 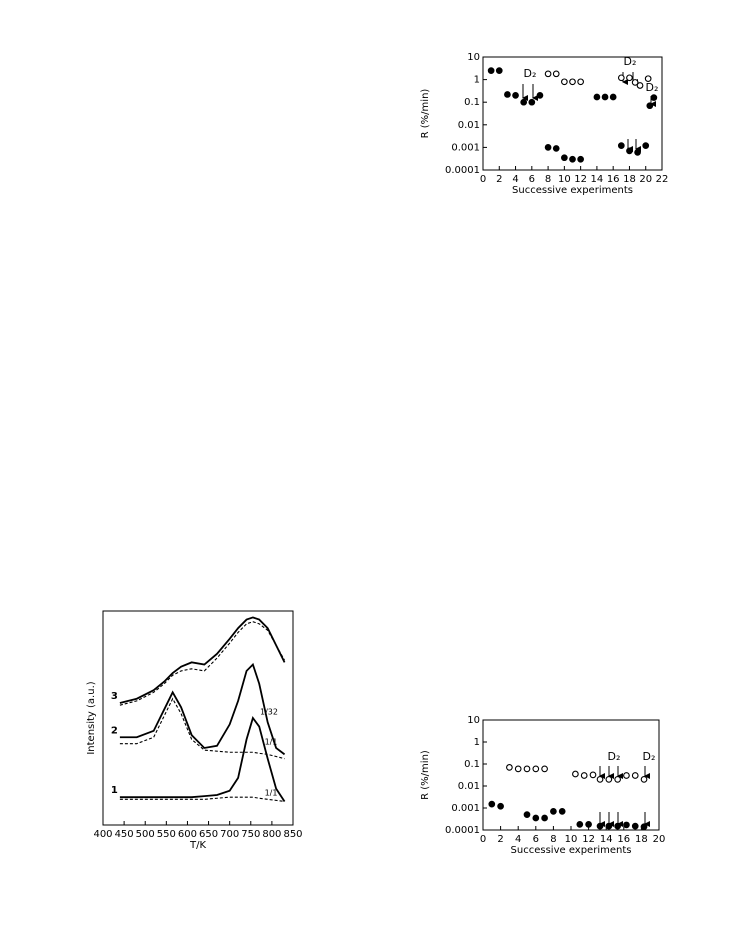 What do you see at coordinates (292, 834) in the screenshot?
I see `x-tick-label: 850` at bounding box center [292, 834].